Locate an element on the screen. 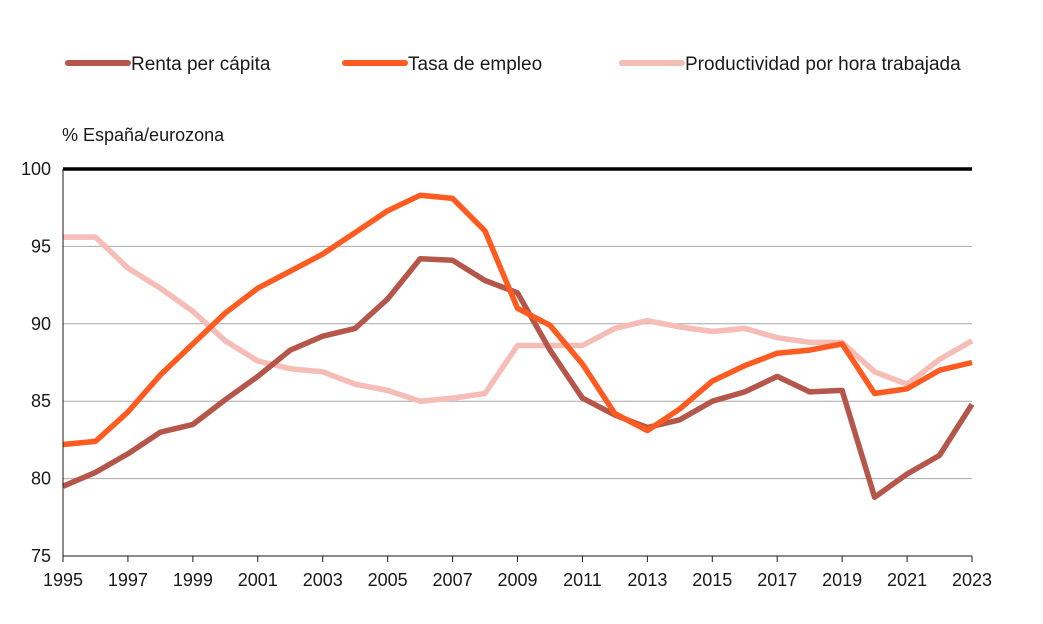 This screenshot has height=624, width=1043. y-tick-label: 95 is located at coordinates (41, 246).